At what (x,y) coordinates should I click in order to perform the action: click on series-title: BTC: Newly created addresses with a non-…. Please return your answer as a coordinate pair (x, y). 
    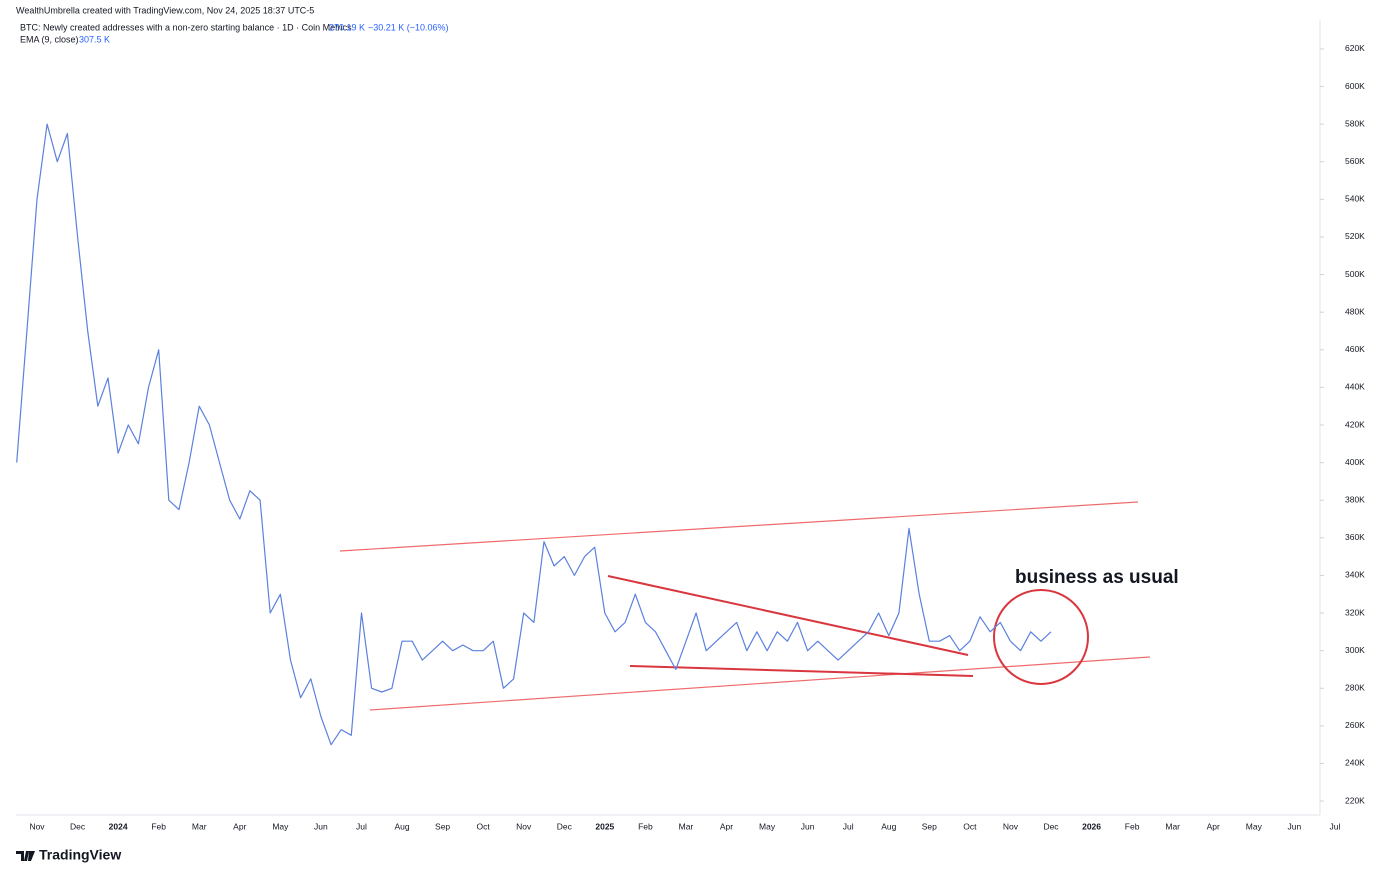
    Looking at the image, I should click on (186, 27).